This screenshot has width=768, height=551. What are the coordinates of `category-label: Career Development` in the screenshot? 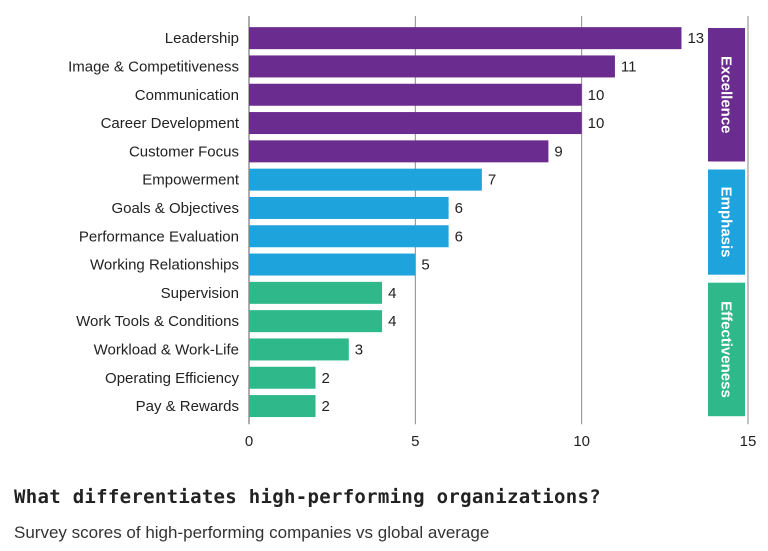 It's located at (170, 123).